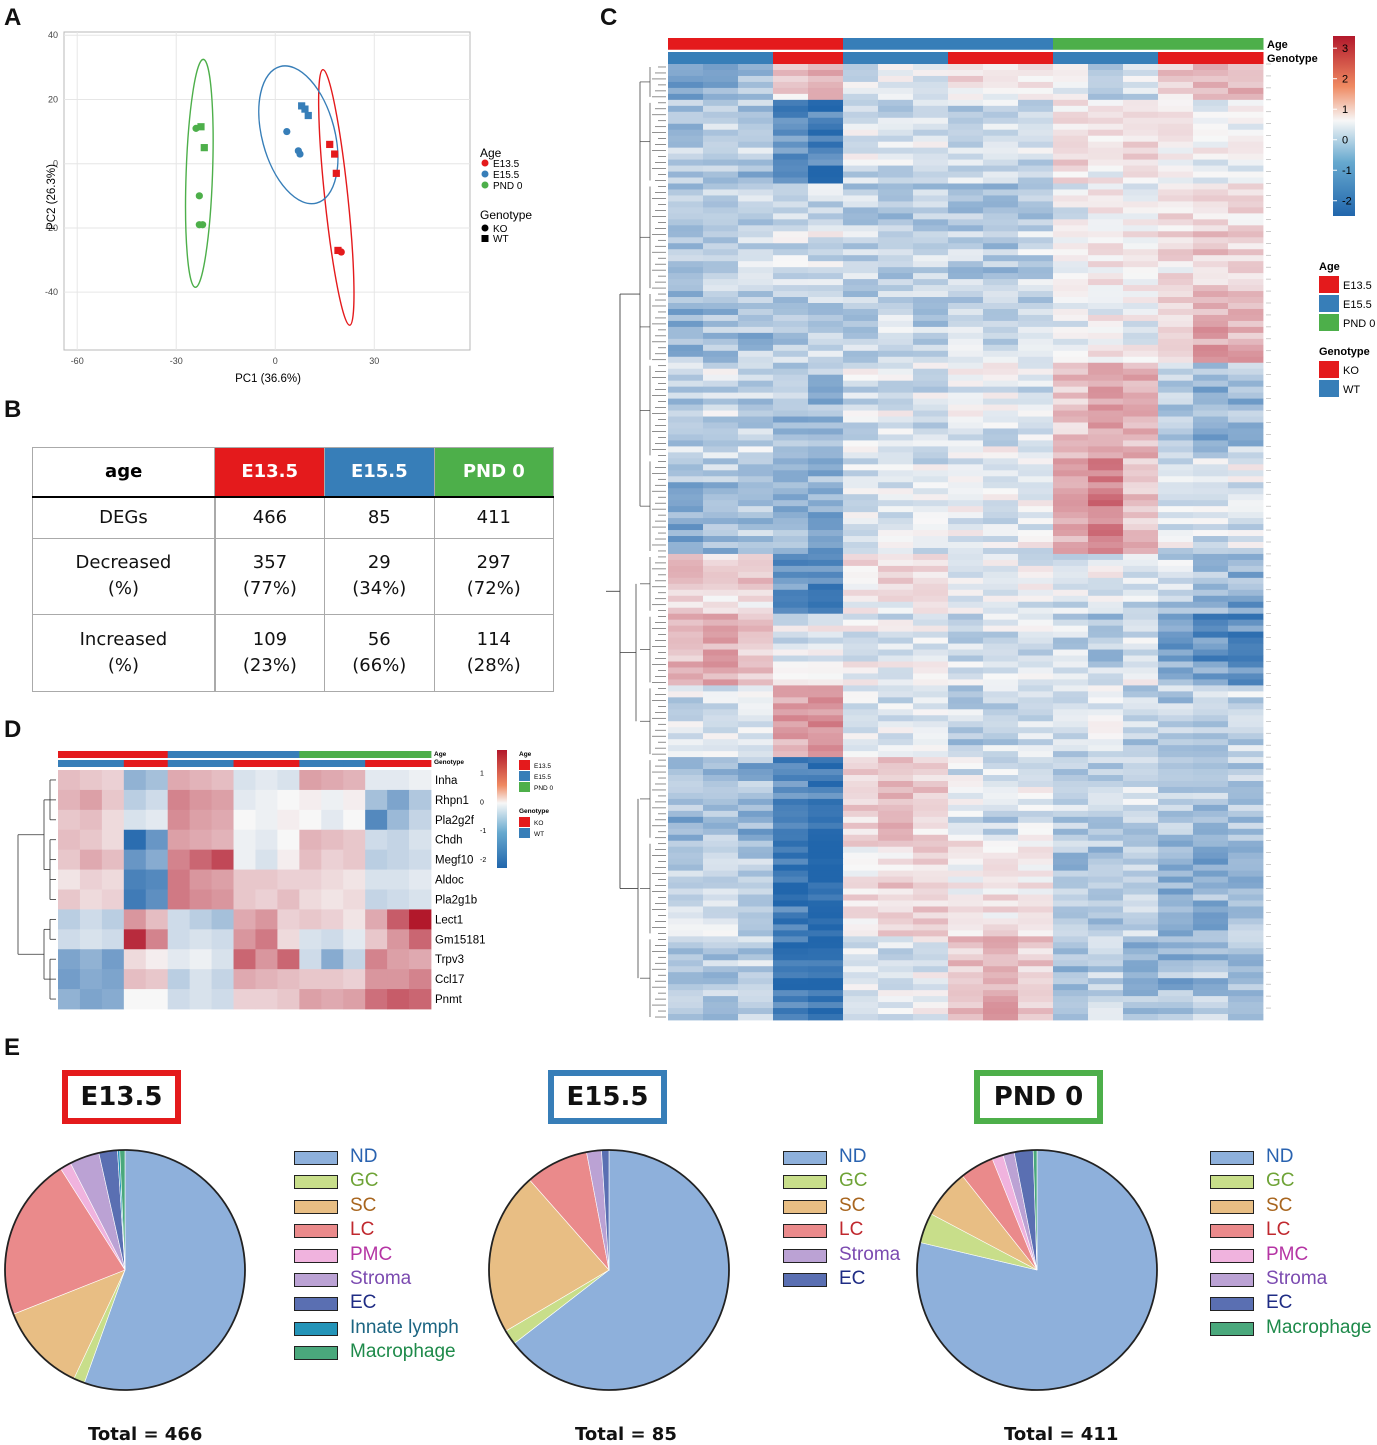  I want to click on heatmap-d-genotype-annotation, so click(244, 763).